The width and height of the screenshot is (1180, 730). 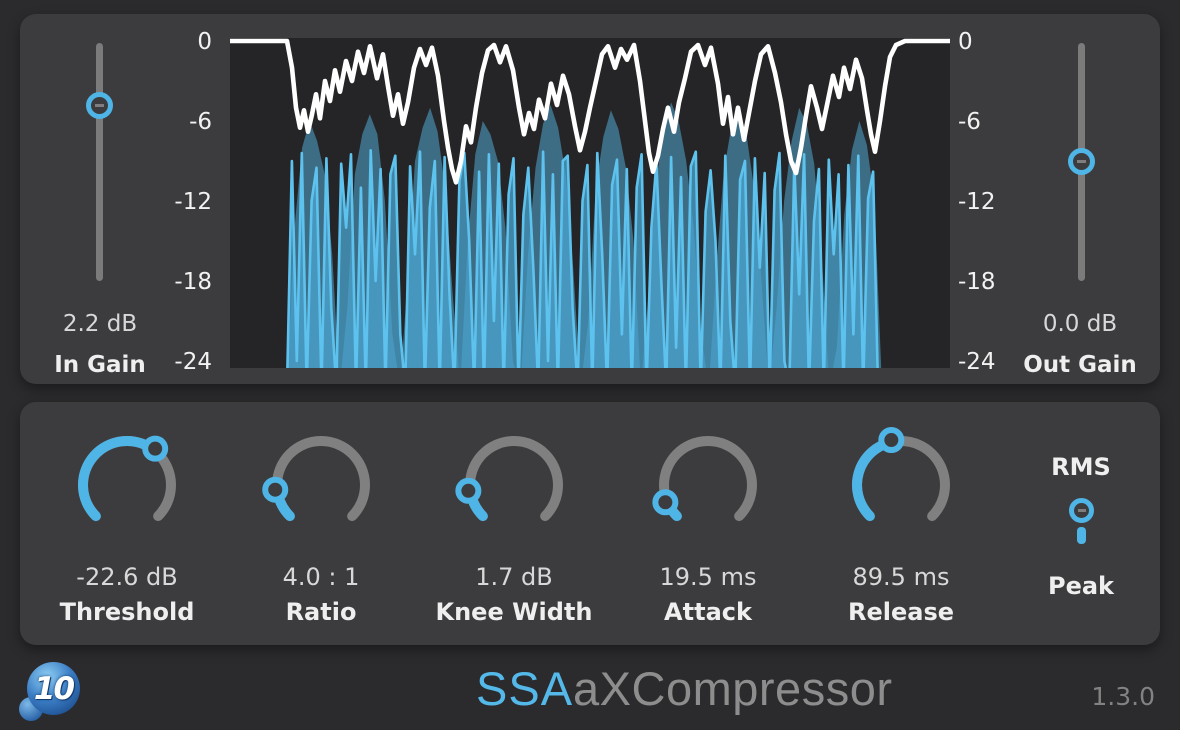 What do you see at coordinates (193, 282) in the screenshot?
I see `db-tick-left-18: -18` at bounding box center [193, 282].